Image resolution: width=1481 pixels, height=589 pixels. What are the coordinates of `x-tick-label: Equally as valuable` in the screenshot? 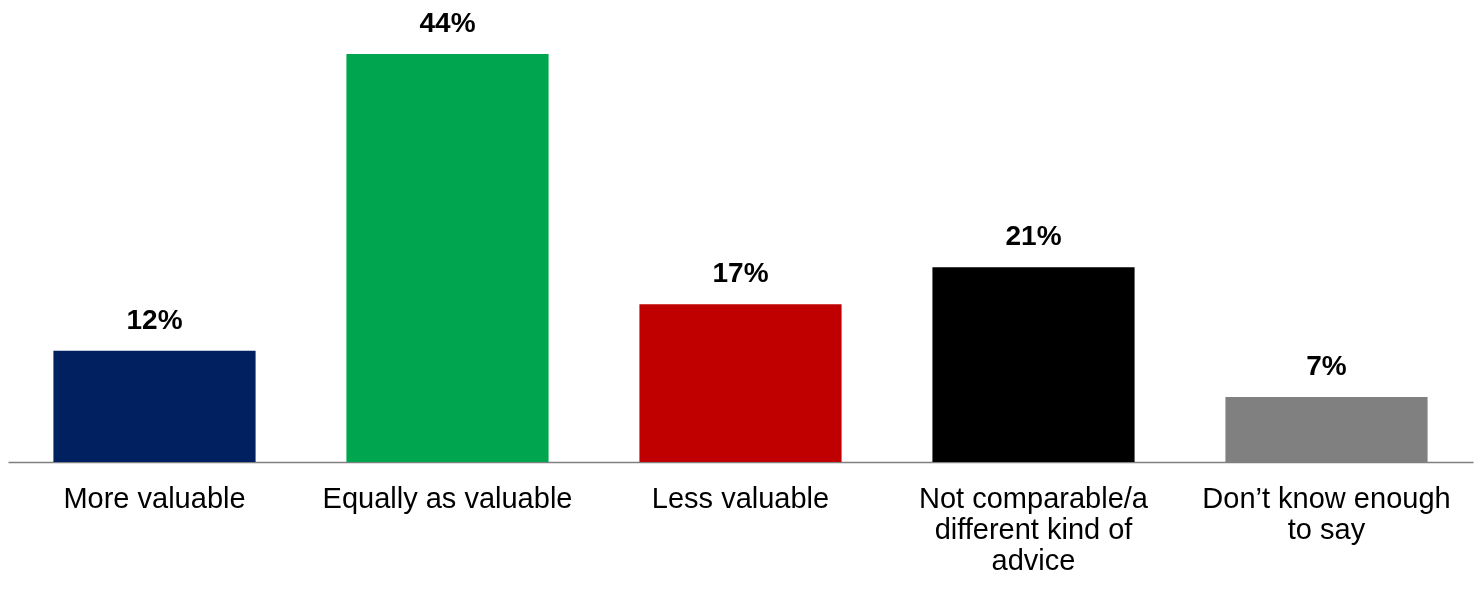 It's located at (447, 497).